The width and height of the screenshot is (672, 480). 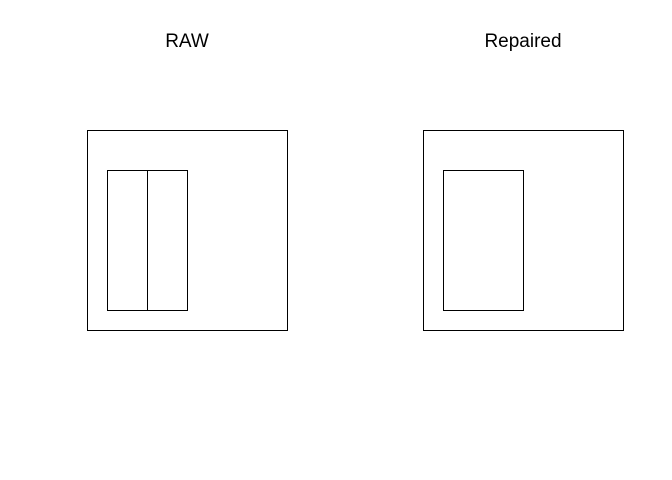 What do you see at coordinates (127, 240) in the screenshot?
I see `raw-inner-left-cell` at bounding box center [127, 240].